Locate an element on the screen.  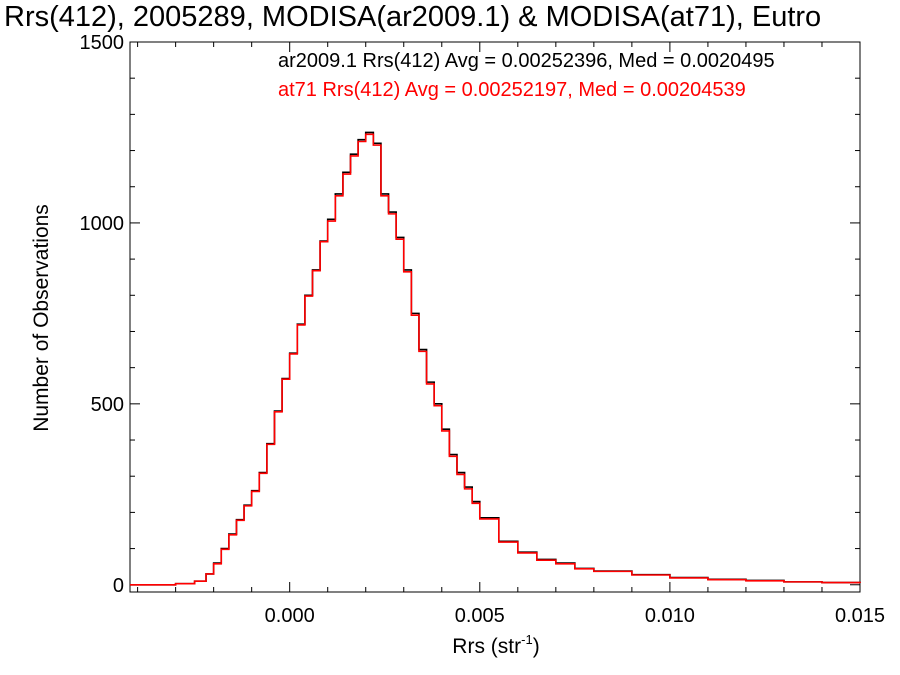
y-tick-label: 0 is located at coordinates (118, 586).